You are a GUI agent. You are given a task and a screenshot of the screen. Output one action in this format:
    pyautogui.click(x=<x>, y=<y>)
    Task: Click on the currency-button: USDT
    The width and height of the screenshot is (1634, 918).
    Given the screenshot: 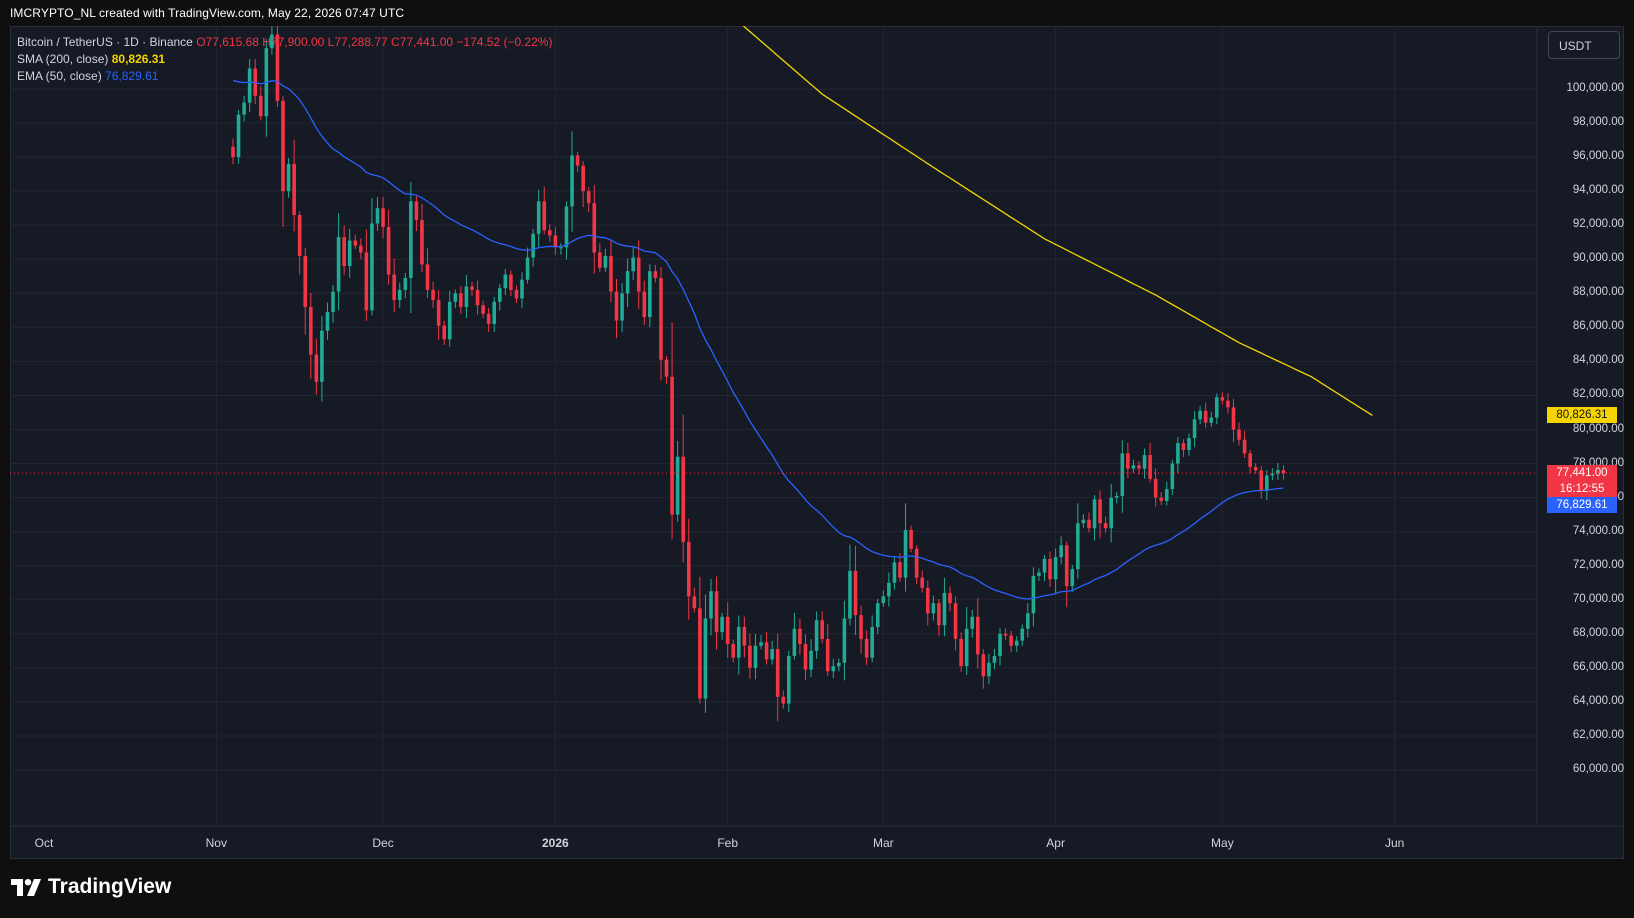 What is the action you would take?
    pyautogui.click(x=1584, y=45)
    